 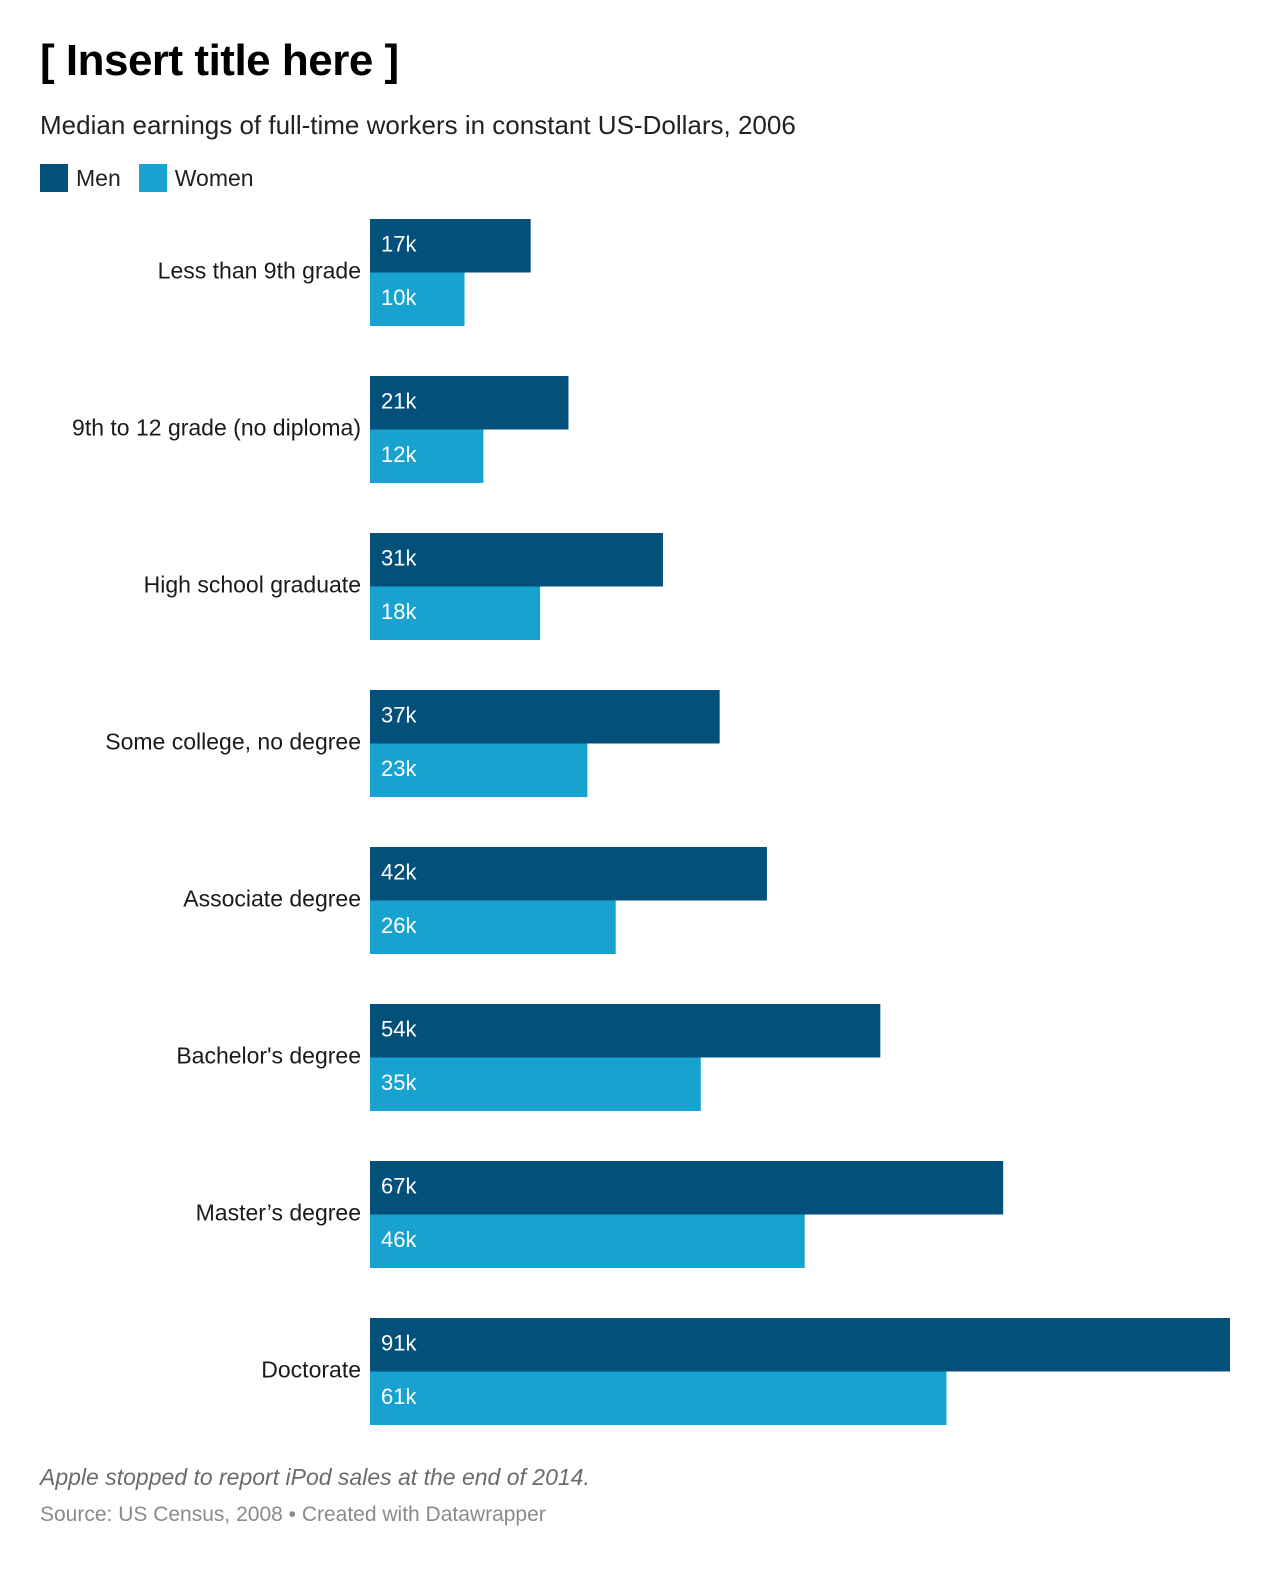 What do you see at coordinates (399, 1186) in the screenshot?
I see `value-label-men-master-s-degree: 67k` at bounding box center [399, 1186].